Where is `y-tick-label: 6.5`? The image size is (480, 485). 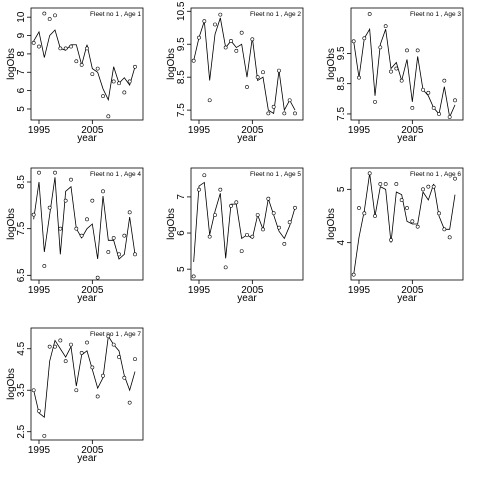
y-tick-label: 6.5 is located at coordinates (21, 275).